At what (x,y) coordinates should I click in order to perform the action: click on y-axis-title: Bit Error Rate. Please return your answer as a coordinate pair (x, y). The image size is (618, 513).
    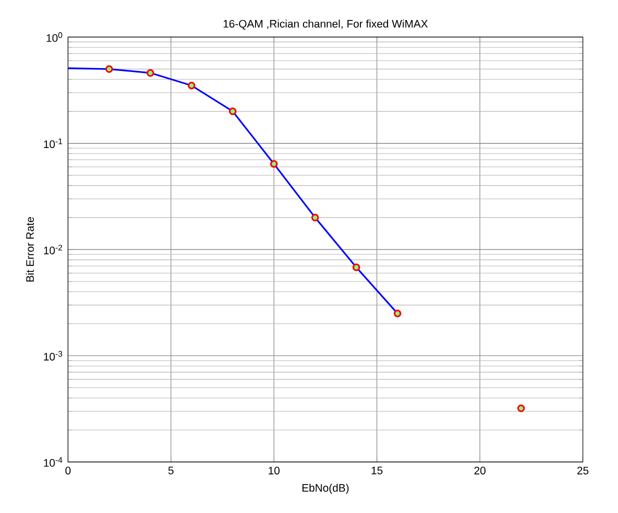
    Looking at the image, I should click on (30, 249).